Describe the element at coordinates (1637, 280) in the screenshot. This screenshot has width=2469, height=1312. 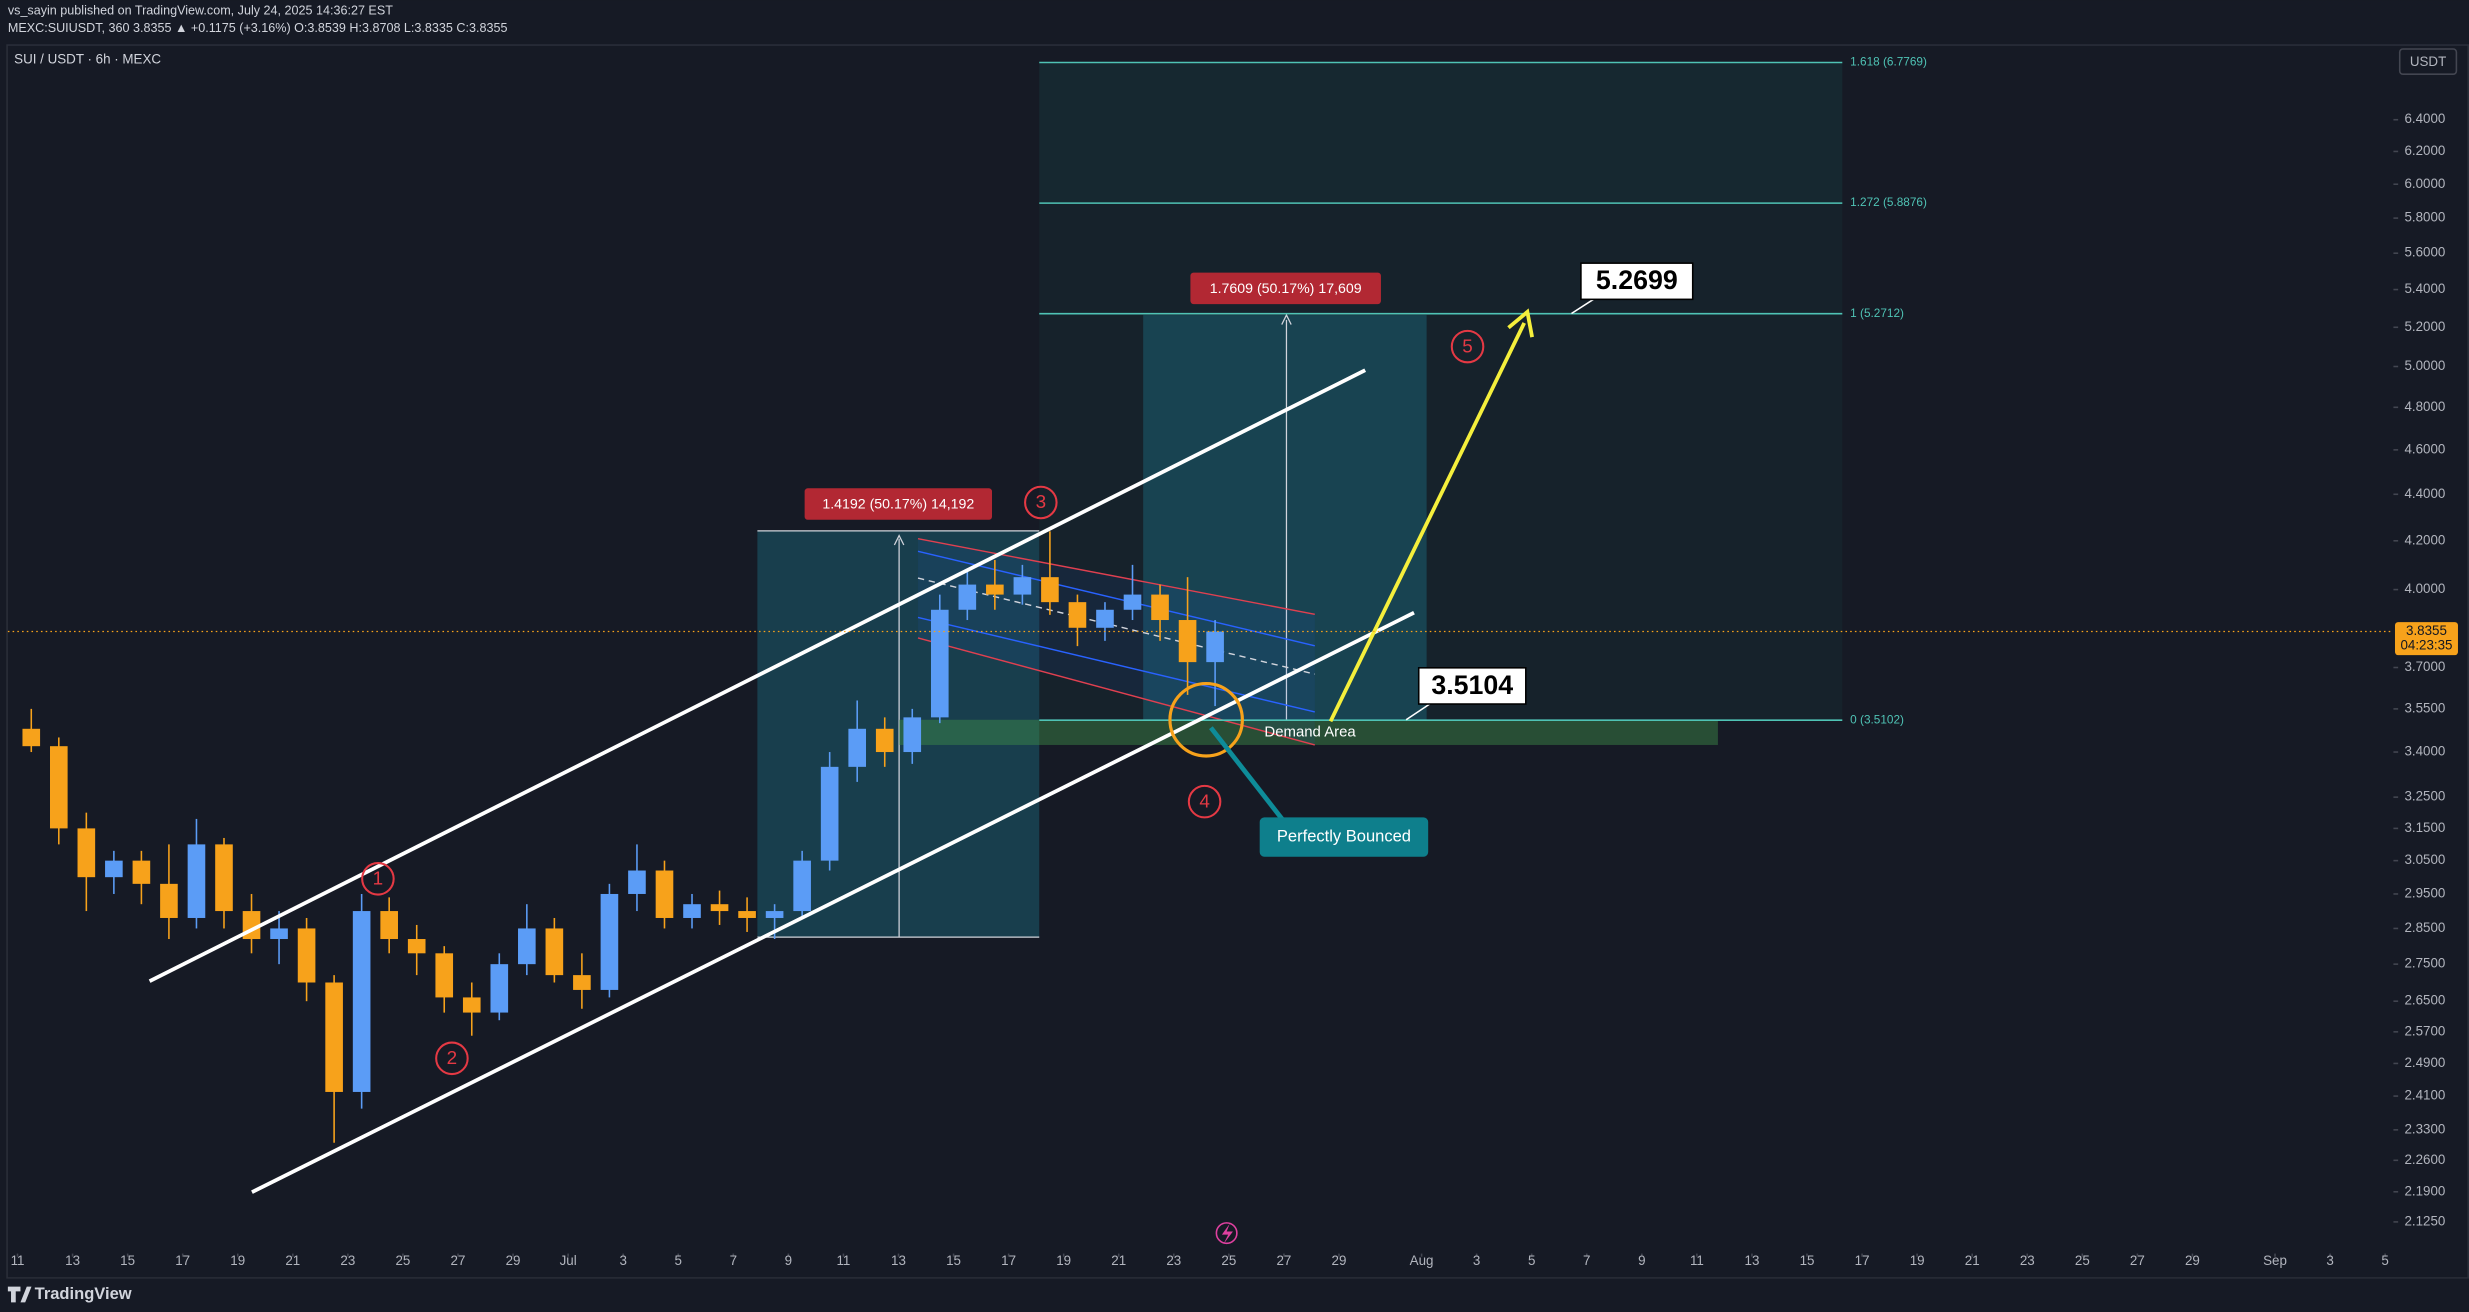
I see `callout: 5.2699` at that location.